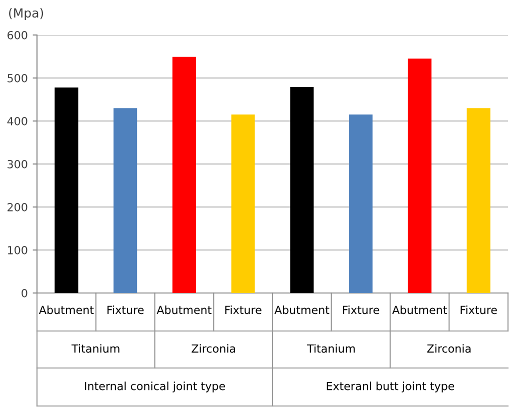 The width and height of the screenshot is (510, 408). Describe the element at coordinates (26, 14) in the screenshot. I see `y-axis-title: (Mpa)` at that location.